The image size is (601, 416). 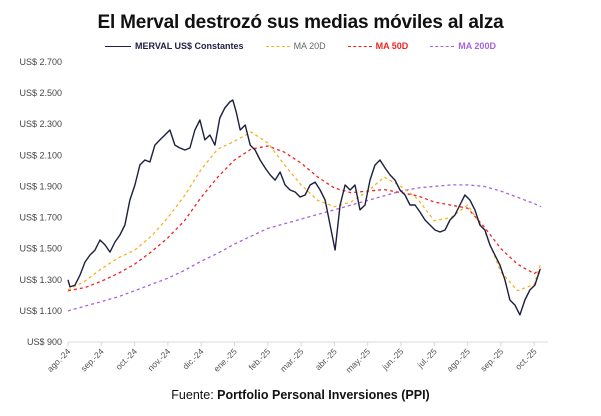 I want to click on x-tick-label: jul.-25, so click(x=427, y=358).